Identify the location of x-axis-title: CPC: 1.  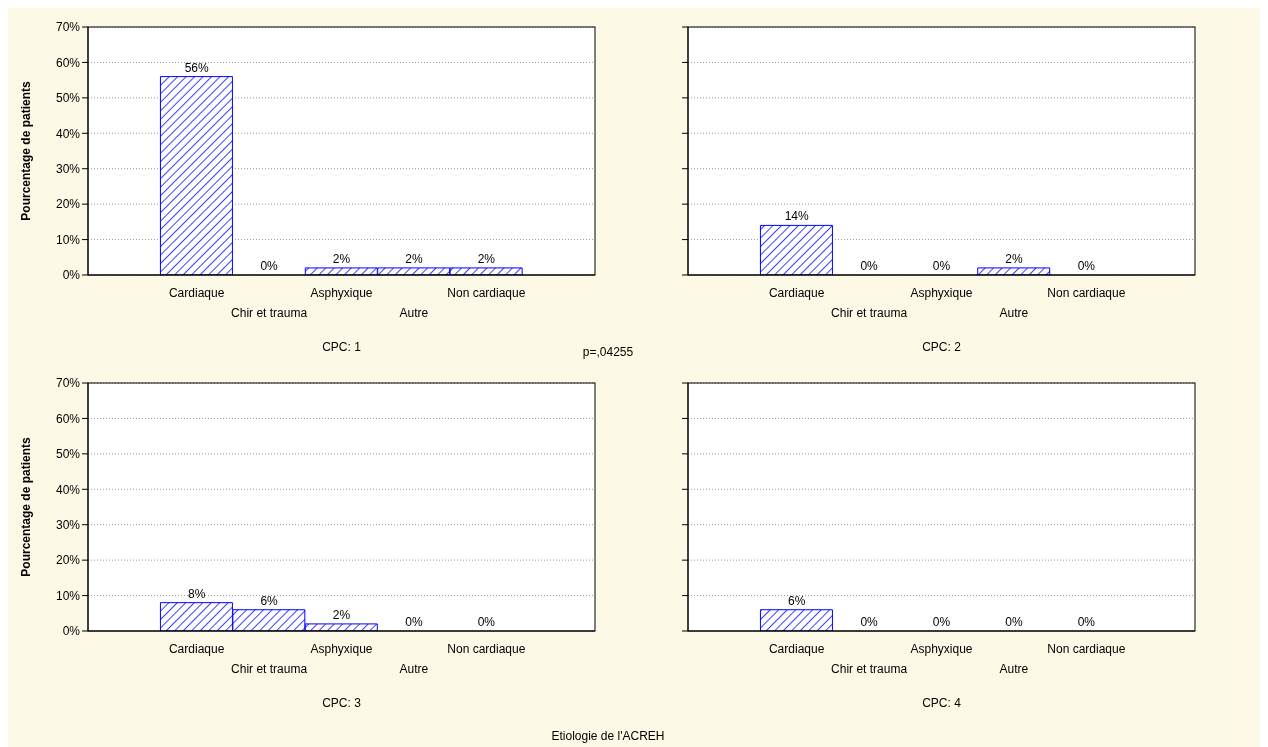
(342, 347).